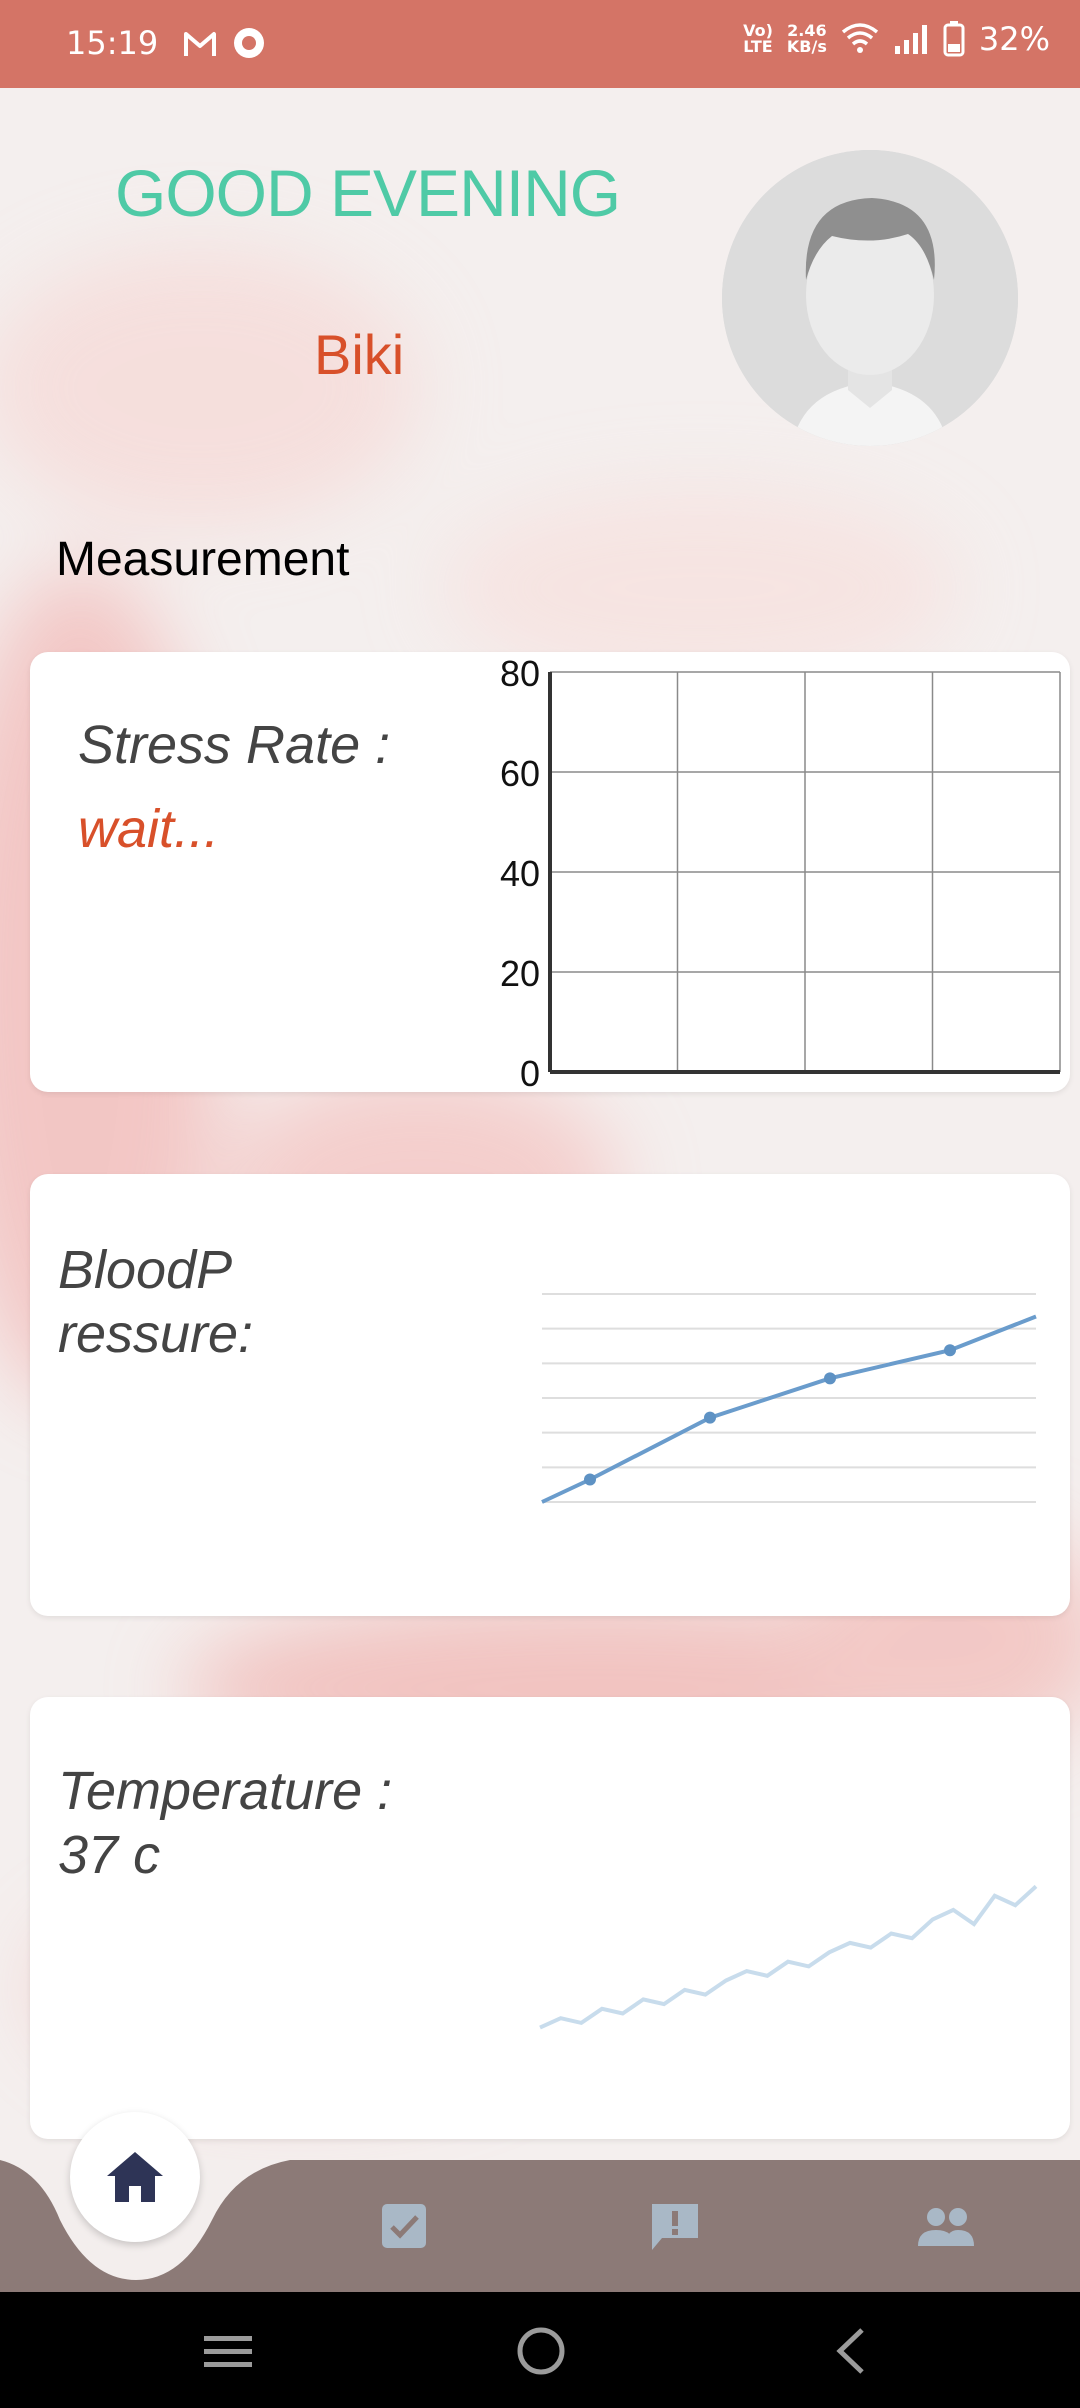 Image resolution: width=1080 pixels, height=2408 pixels. Describe the element at coordinates (850, 2351) in the screenshot. I see `back-icon` at that location.